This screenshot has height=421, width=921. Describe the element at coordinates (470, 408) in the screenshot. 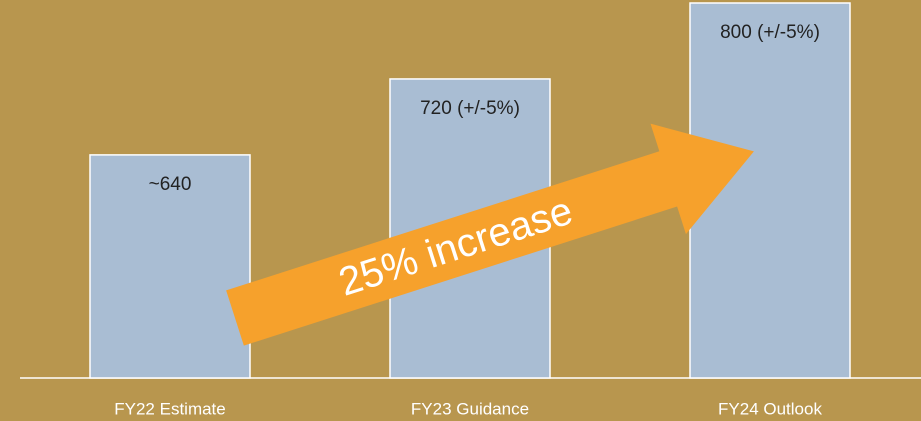

I see `x-tick-label: FY23 Guidance` at that location.